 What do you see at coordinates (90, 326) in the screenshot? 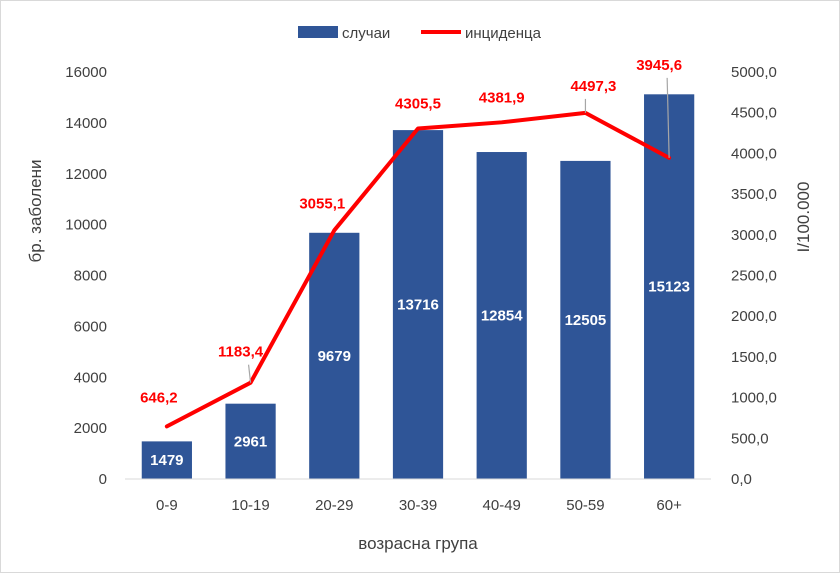
I see `y-tick-label: 6000` at bounding box center [90, 326].